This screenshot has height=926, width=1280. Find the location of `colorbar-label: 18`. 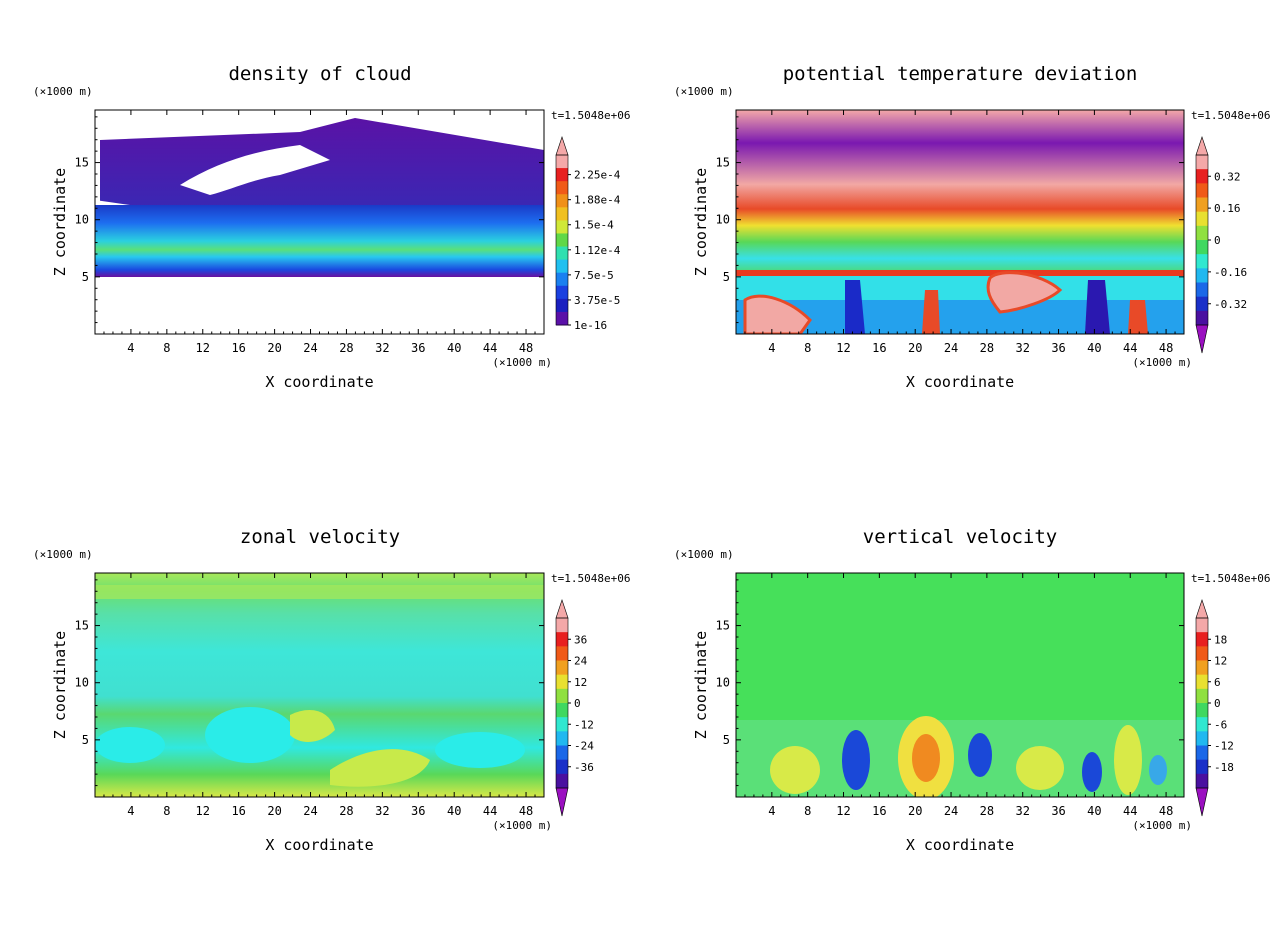

colorbar-label: 18 is located at coordinates (1220, 639).